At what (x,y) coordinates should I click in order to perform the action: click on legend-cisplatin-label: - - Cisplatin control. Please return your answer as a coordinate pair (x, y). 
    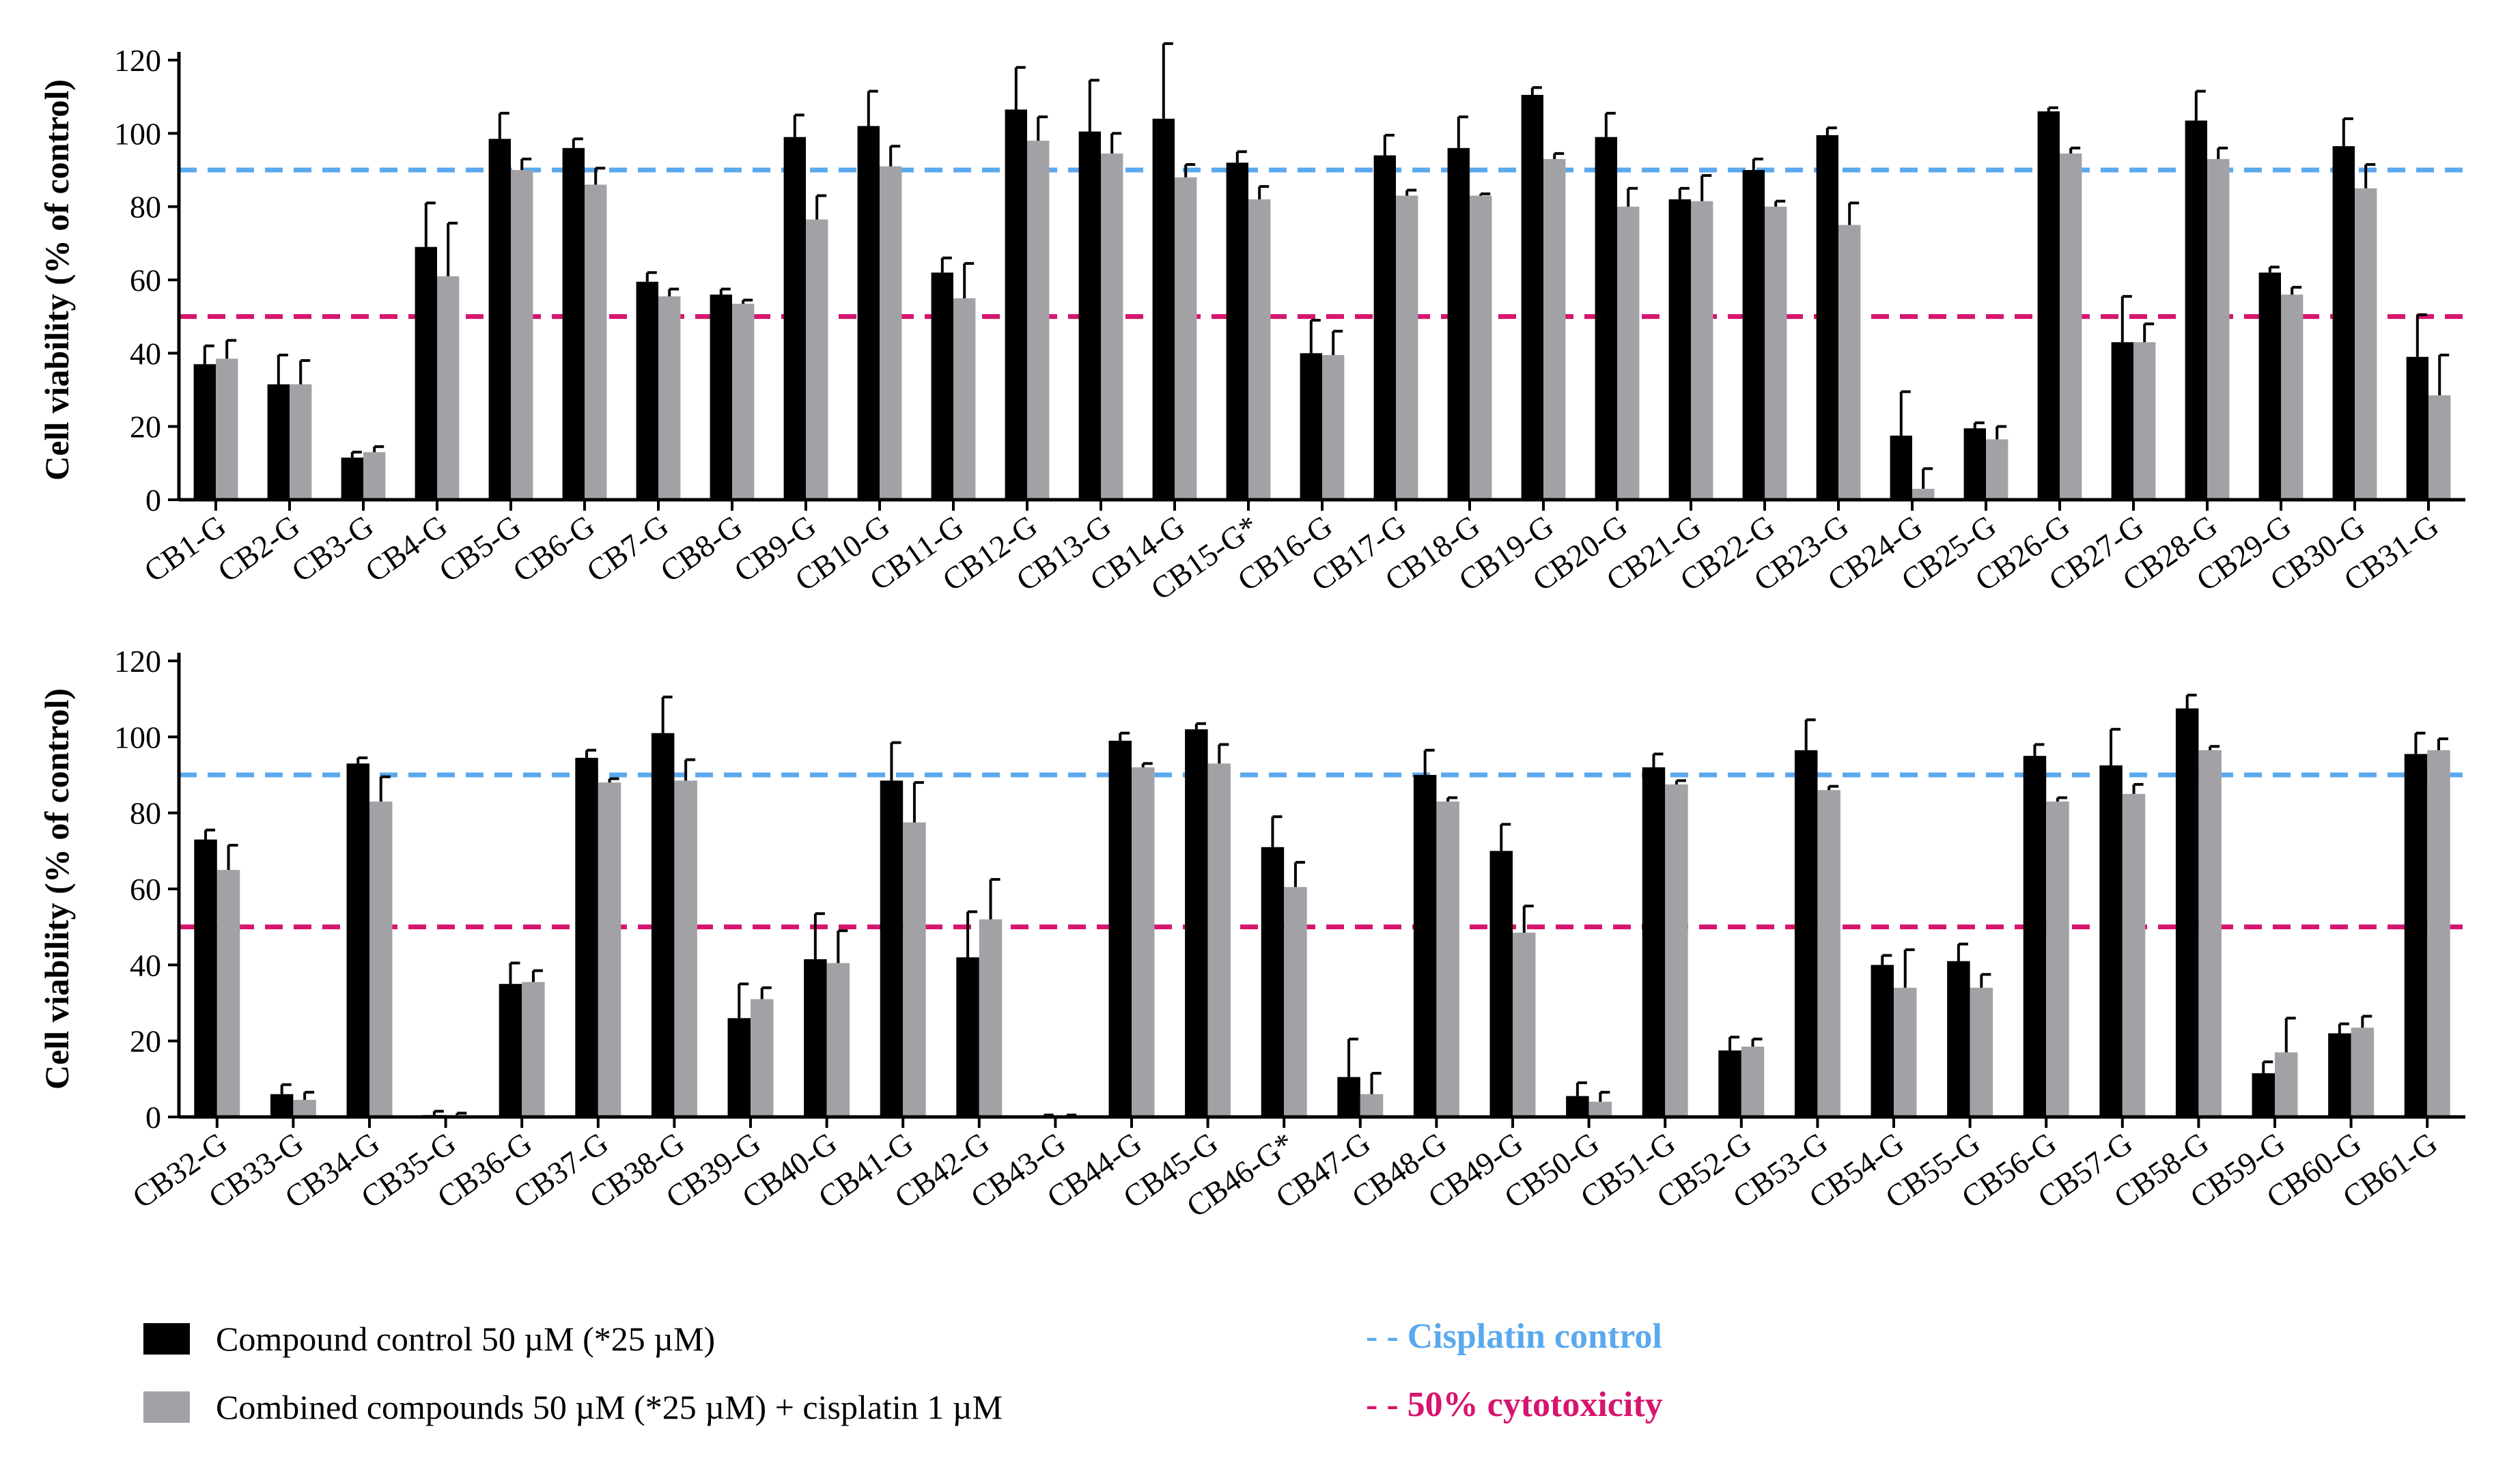
    Looking at the image, I should click on (1514, 1336).